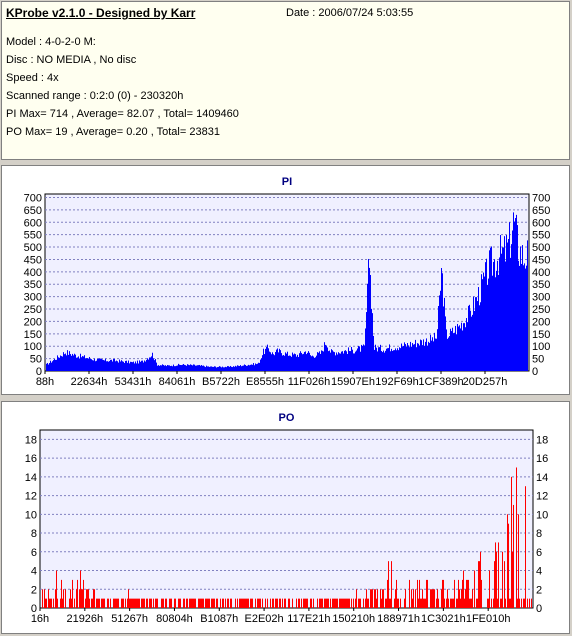 The height and width of the screenshot is (636, 572). Describe the element at coordinates (33, 347) in the screenshot. I see `pi-ytick-left-2: 100` at that location.